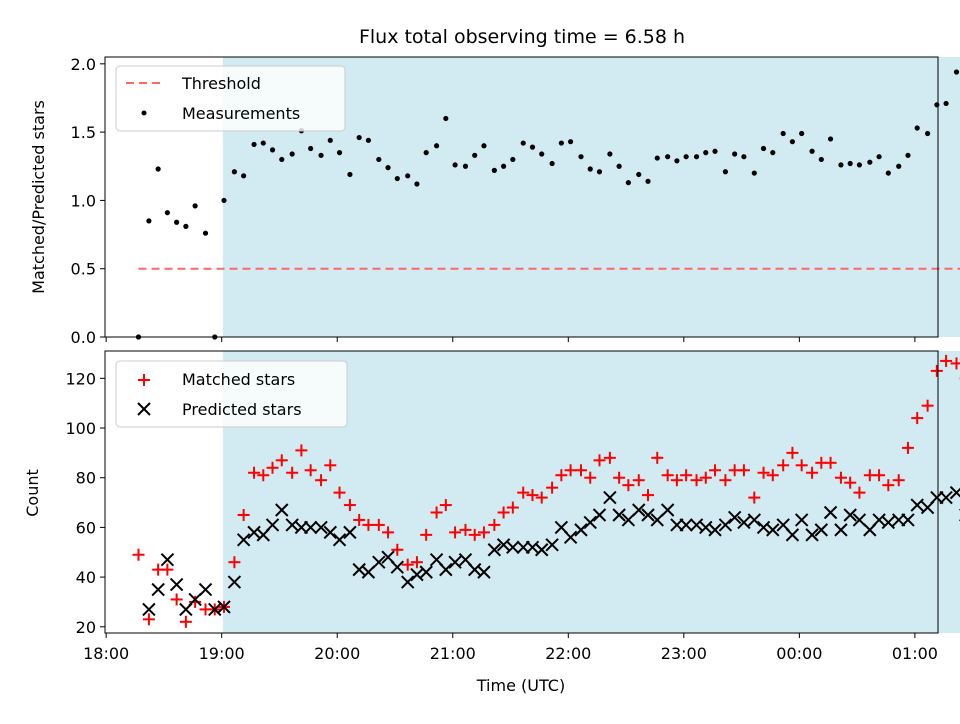  Describe the element at coordinates (337, 653) in the screenshot. I see `bottom-x-tick-label: 20:00` at that location.